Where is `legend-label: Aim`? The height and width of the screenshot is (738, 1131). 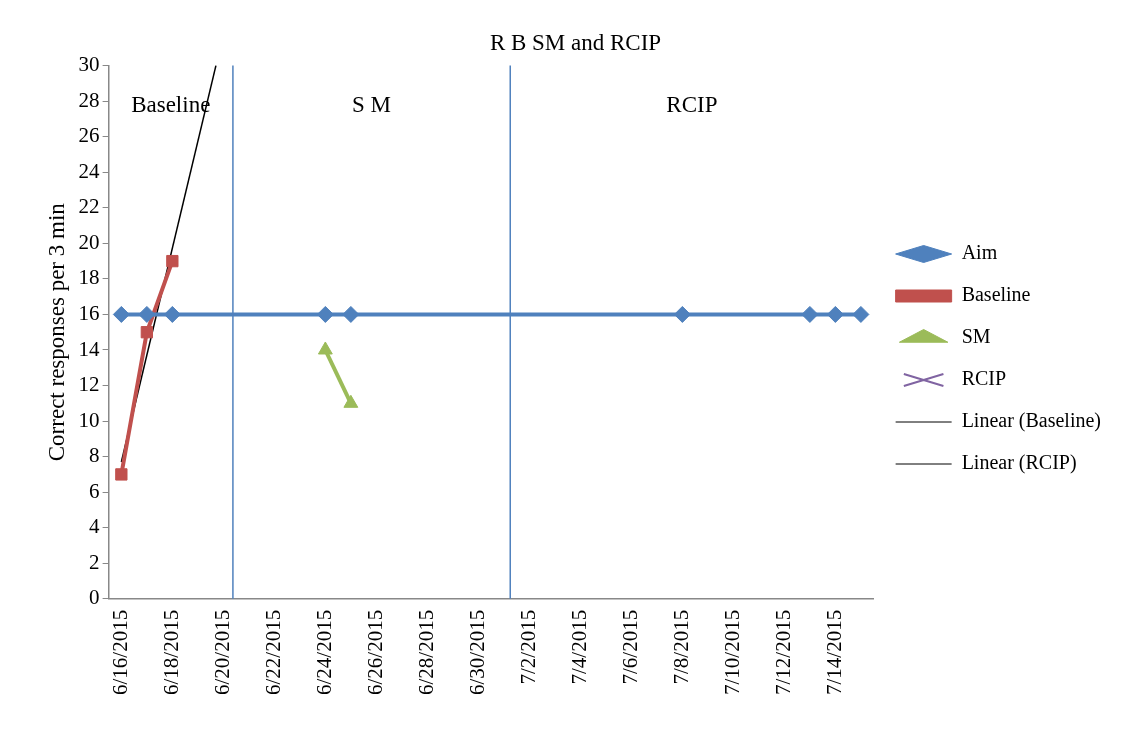
legend-label: Aim is located at coordinates (979, 252).